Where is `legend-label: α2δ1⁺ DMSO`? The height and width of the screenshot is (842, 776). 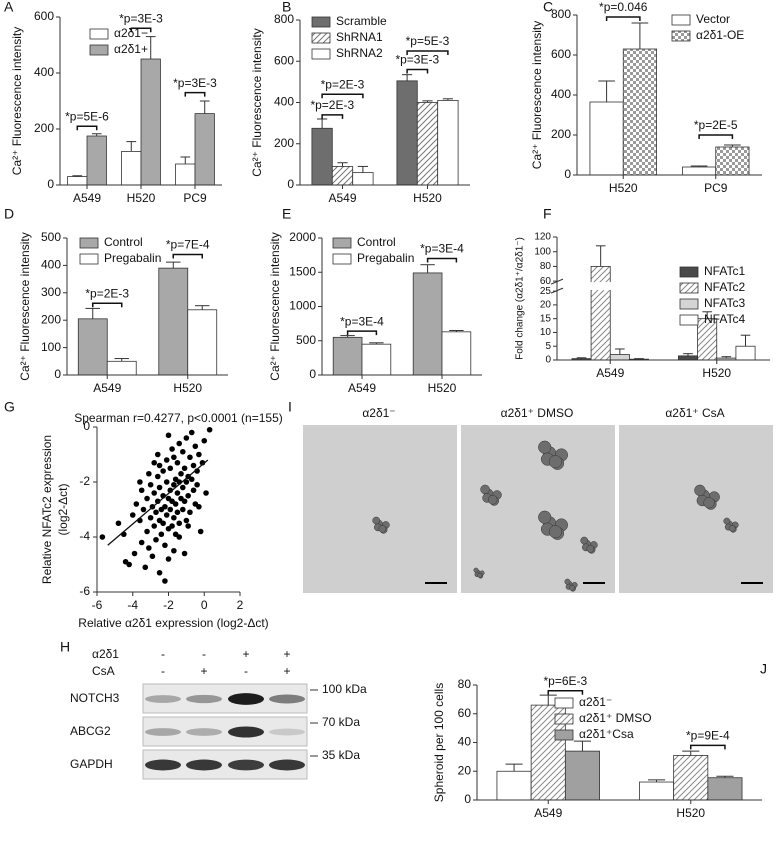 legend-label: α2δ1⁺ DMSO is located at coordinates (615, 718).